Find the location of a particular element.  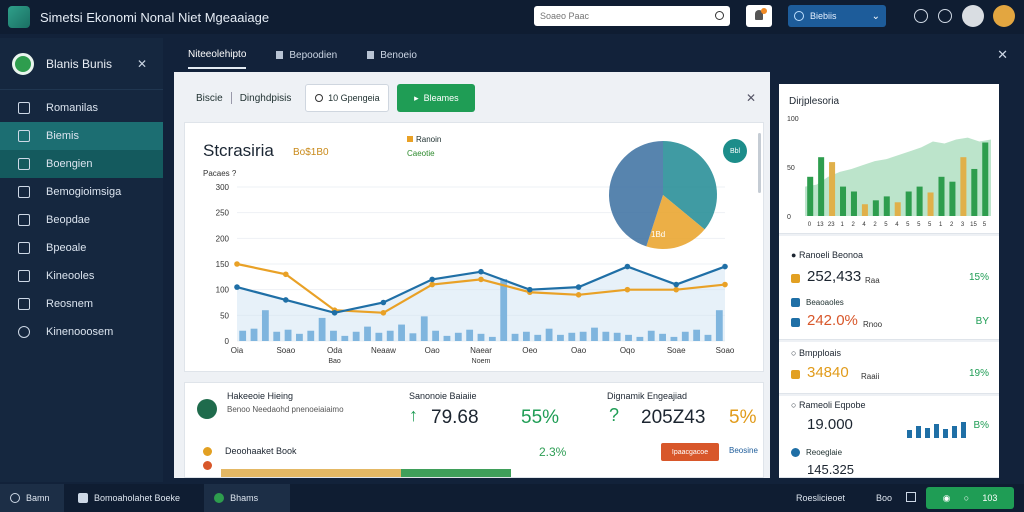

kpi1-small2: Rnoo is located at coordinates (873, 324).